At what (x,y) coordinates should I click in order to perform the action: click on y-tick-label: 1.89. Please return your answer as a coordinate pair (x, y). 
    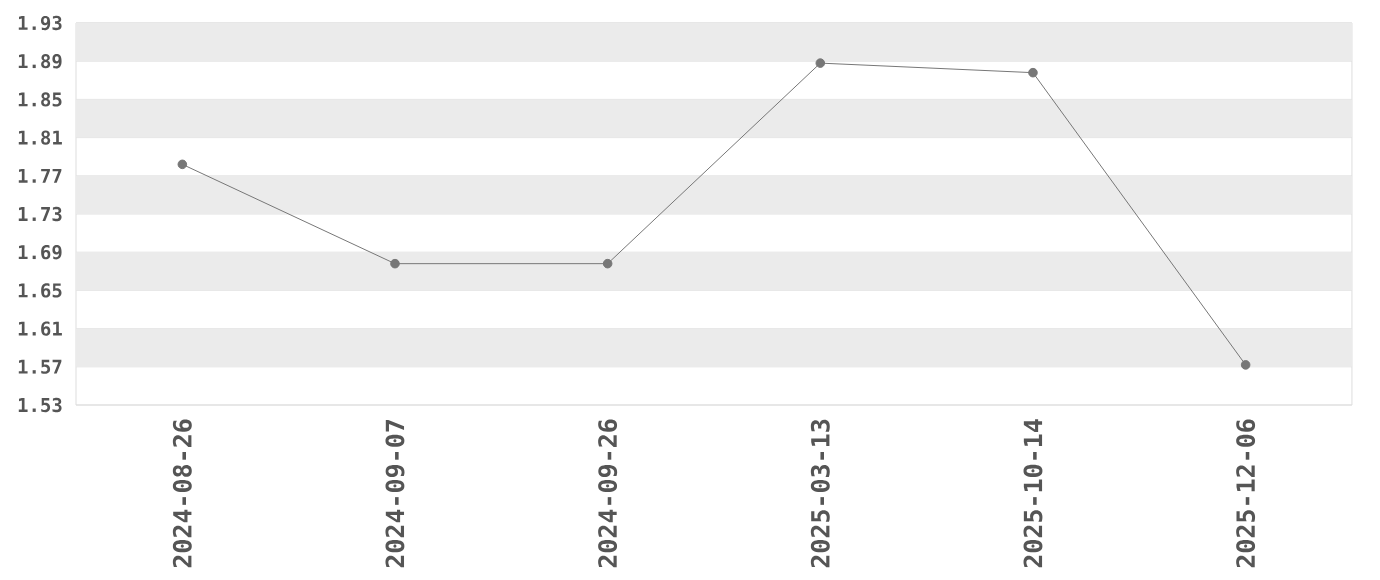
    Looking at the image, I should click on (40, 61).